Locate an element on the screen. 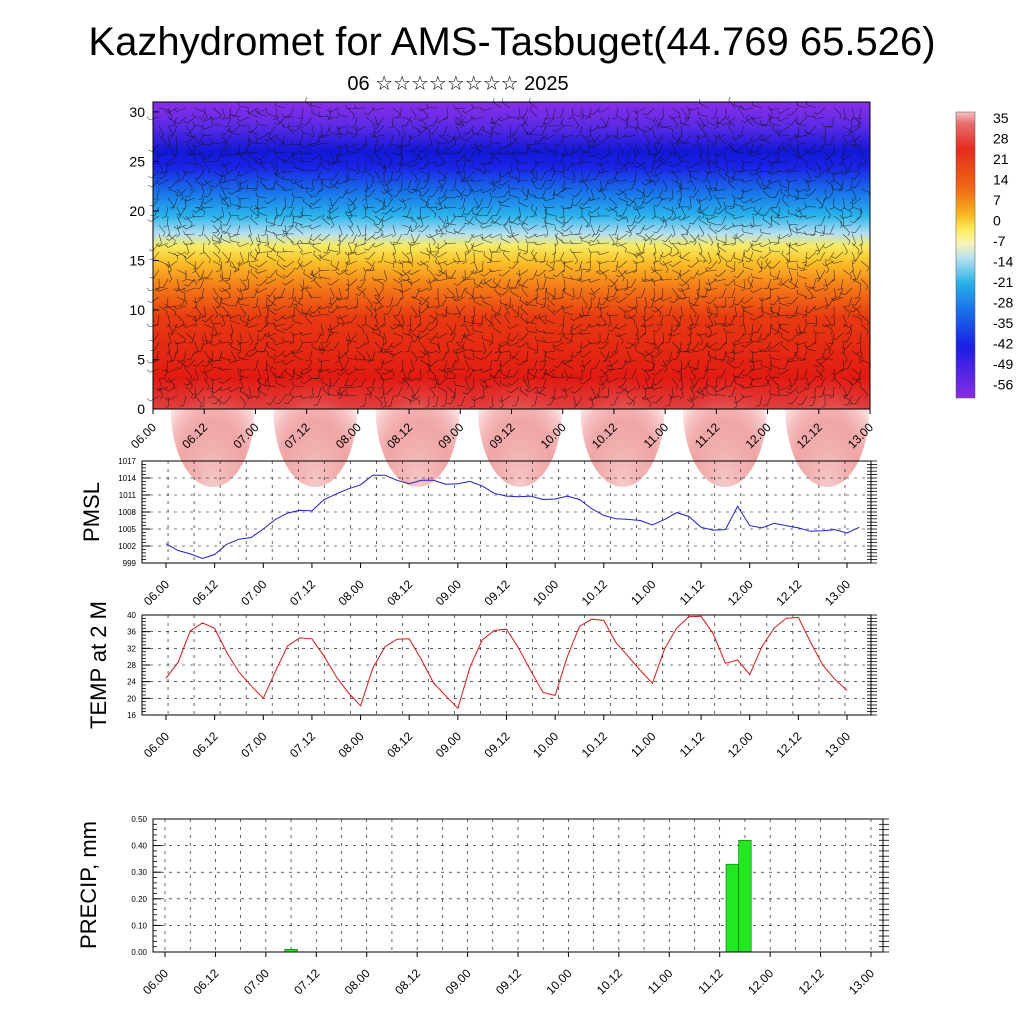 This screenshot has width=1024, height=1024. temp-y-axis: 16 20 24 28 32 36 40 is located at coordinates (502, 665).